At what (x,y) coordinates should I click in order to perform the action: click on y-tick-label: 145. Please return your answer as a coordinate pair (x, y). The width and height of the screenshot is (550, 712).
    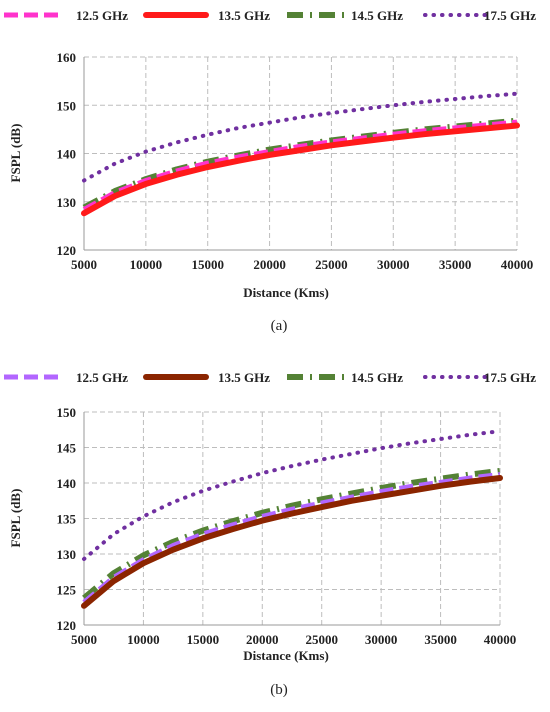
    Looking at the image, I should click on (67, 448).